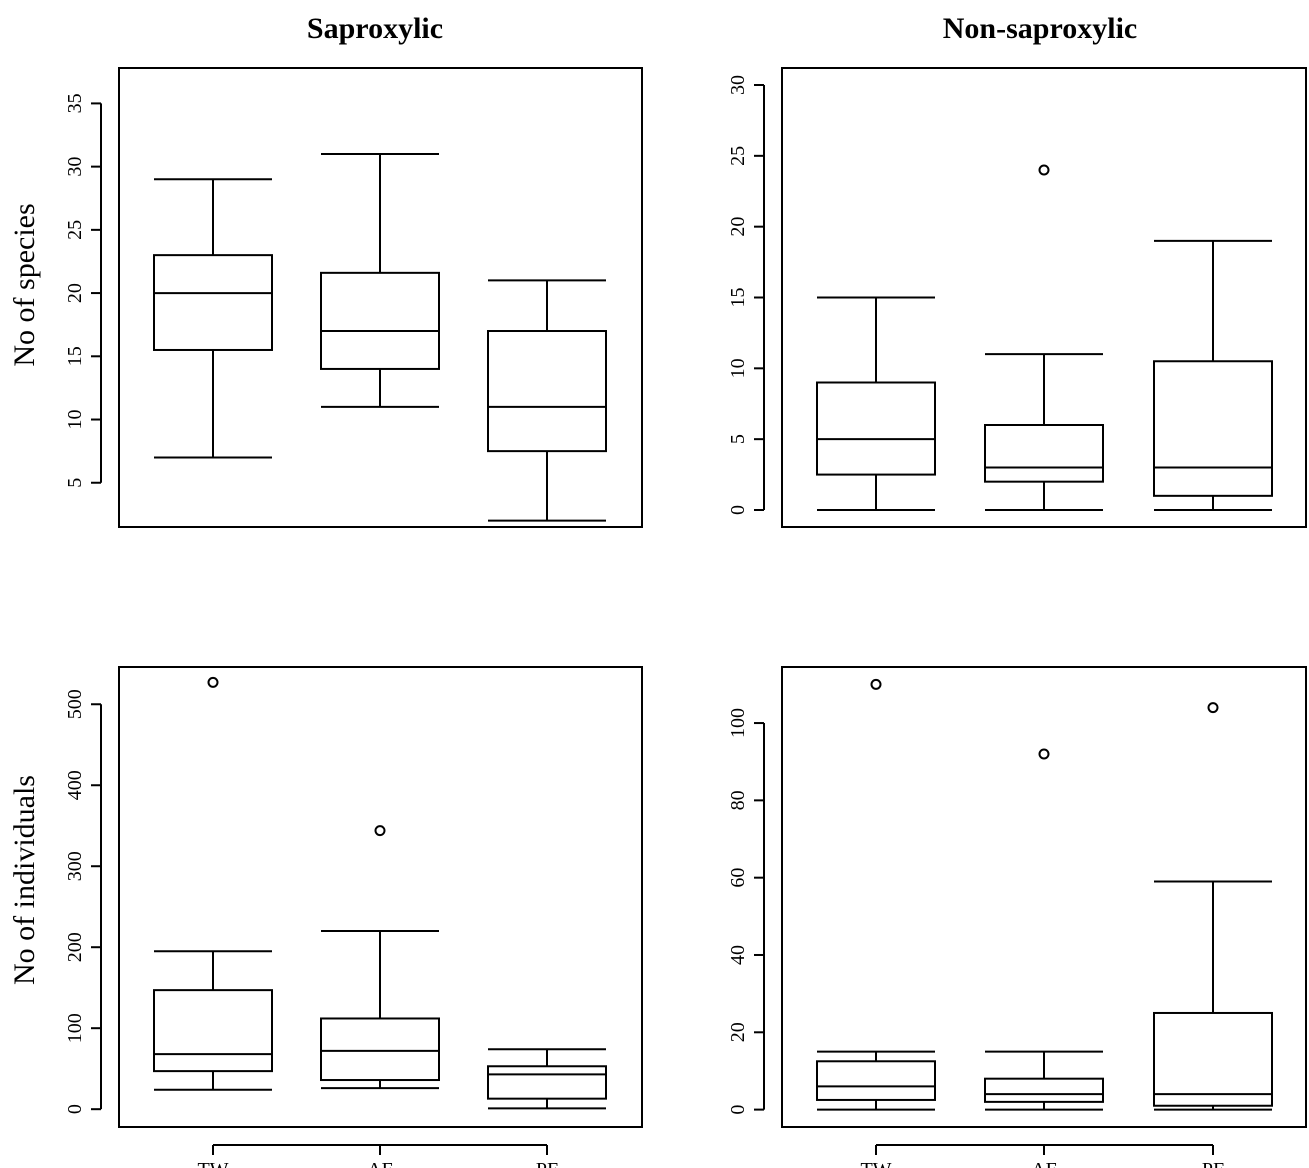  What do you see at coordinates (375, 28) in the screenshot?
I see `column-title-saproxylic: Saproxylic` at bounding box center [375, 28].